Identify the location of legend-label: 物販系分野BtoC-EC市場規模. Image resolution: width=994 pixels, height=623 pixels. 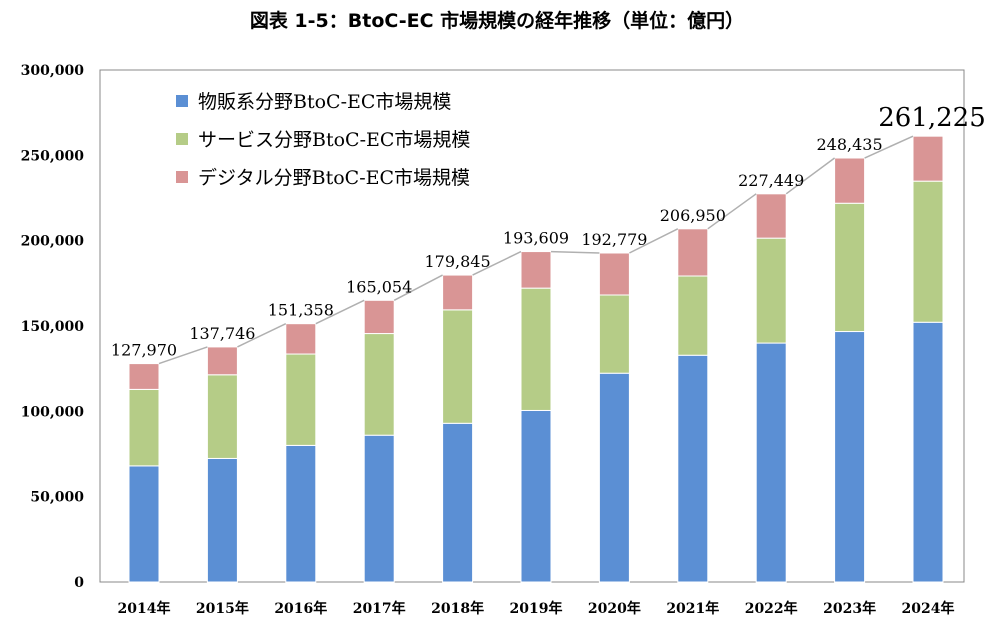
(324, 102).